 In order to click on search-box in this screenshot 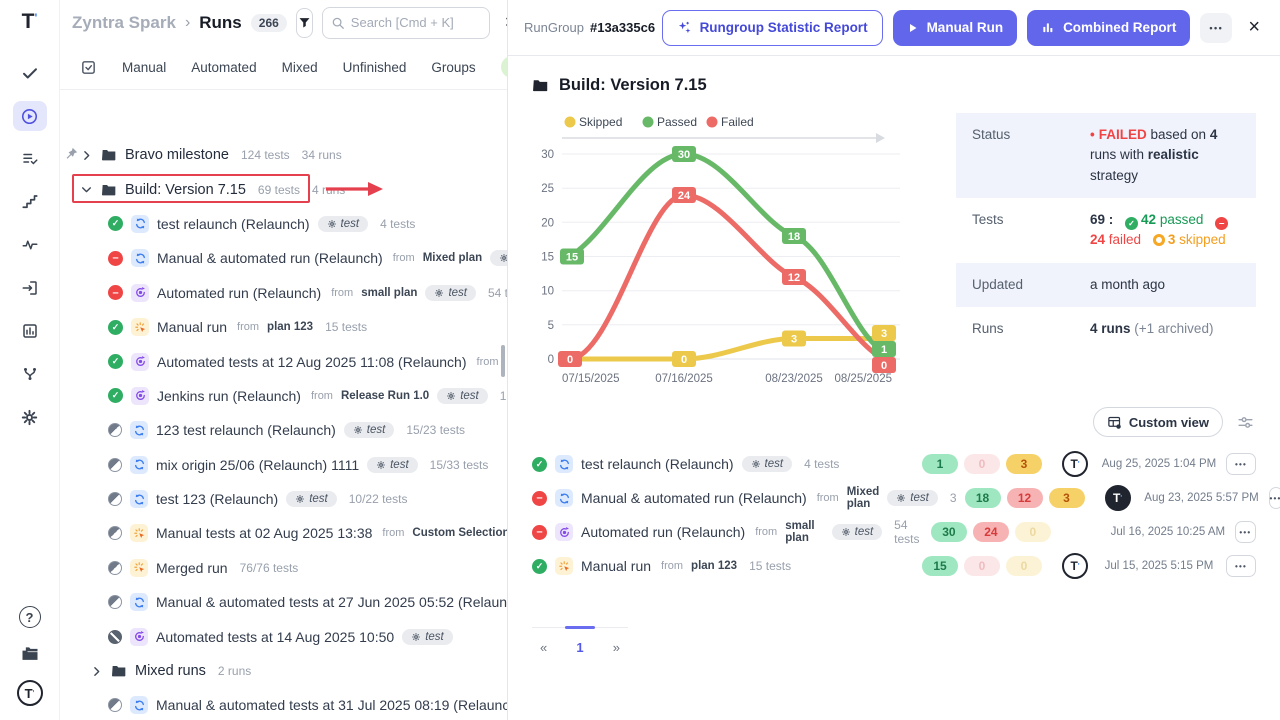, I will do `click(405, 22)`.